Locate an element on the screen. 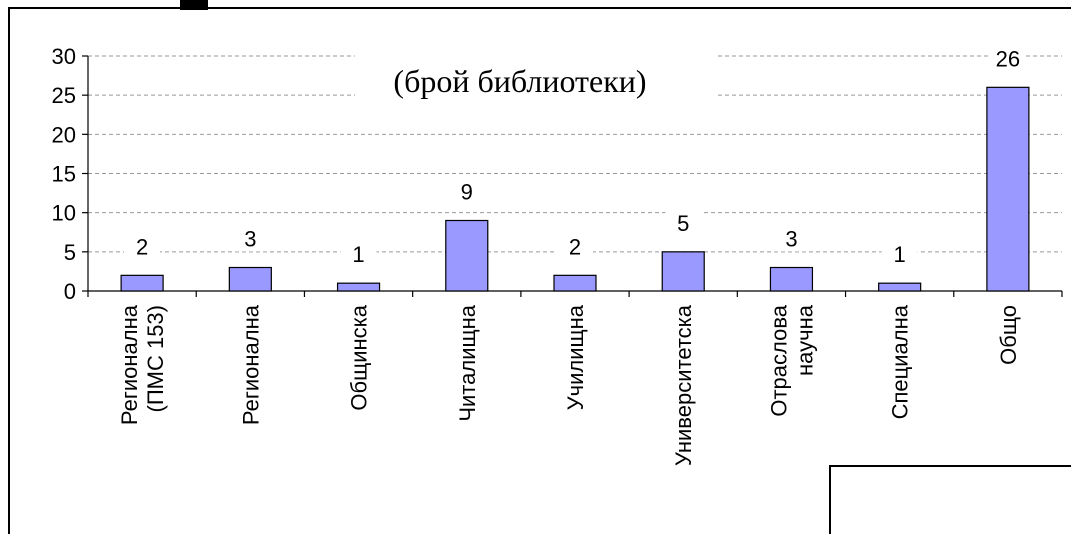  value-label: 26 is located at coordinates (1008, 58).